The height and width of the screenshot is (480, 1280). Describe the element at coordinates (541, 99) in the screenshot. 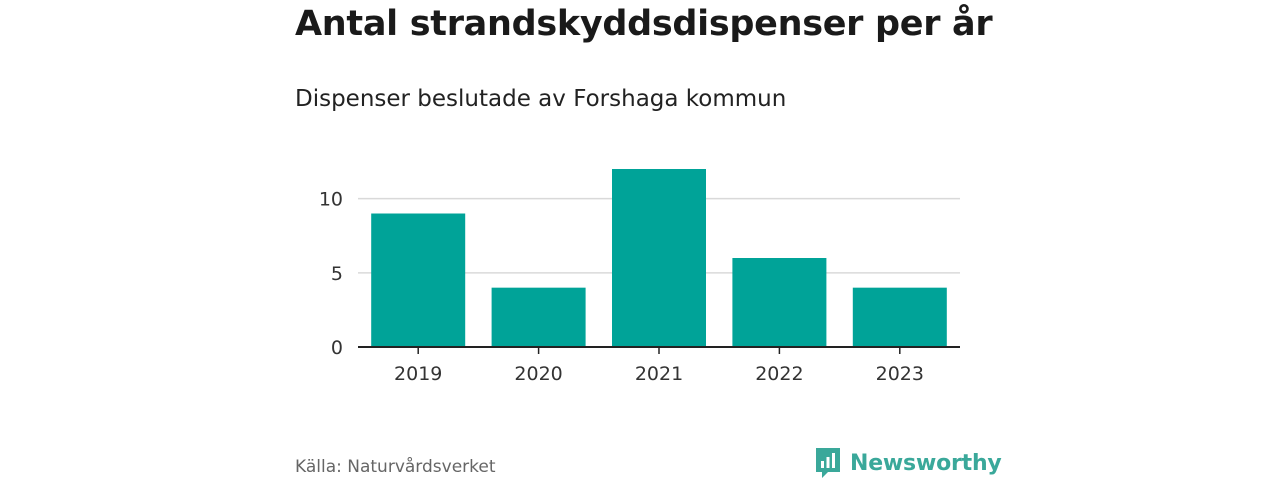

I see `chart-subtitle: Dispenser beslutade av Forshaga kommun` at that location.